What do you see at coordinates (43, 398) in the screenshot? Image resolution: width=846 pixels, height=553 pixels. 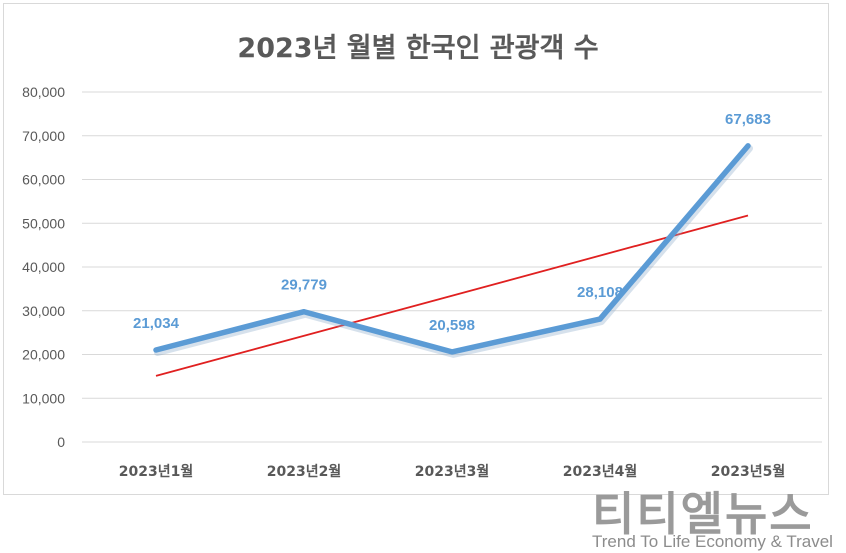 I see `y-tick-label: 10,000` at bounding box center [43, 398].